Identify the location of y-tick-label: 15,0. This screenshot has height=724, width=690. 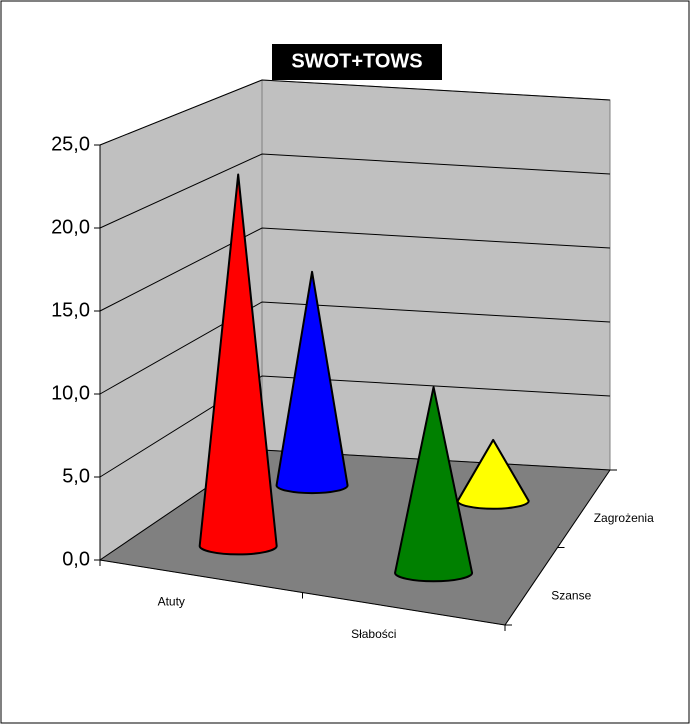
(70, 310).